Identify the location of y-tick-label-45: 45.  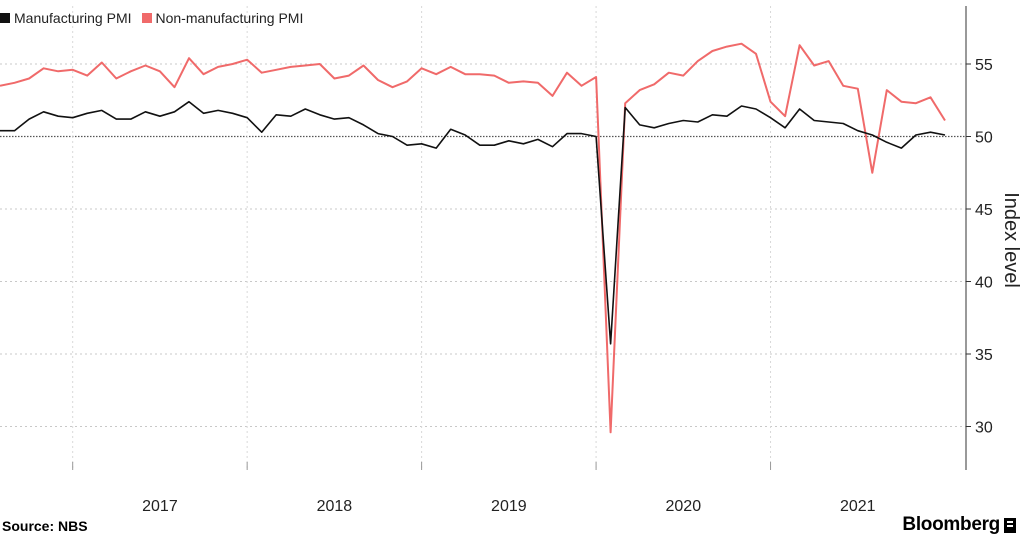
(984, 210).